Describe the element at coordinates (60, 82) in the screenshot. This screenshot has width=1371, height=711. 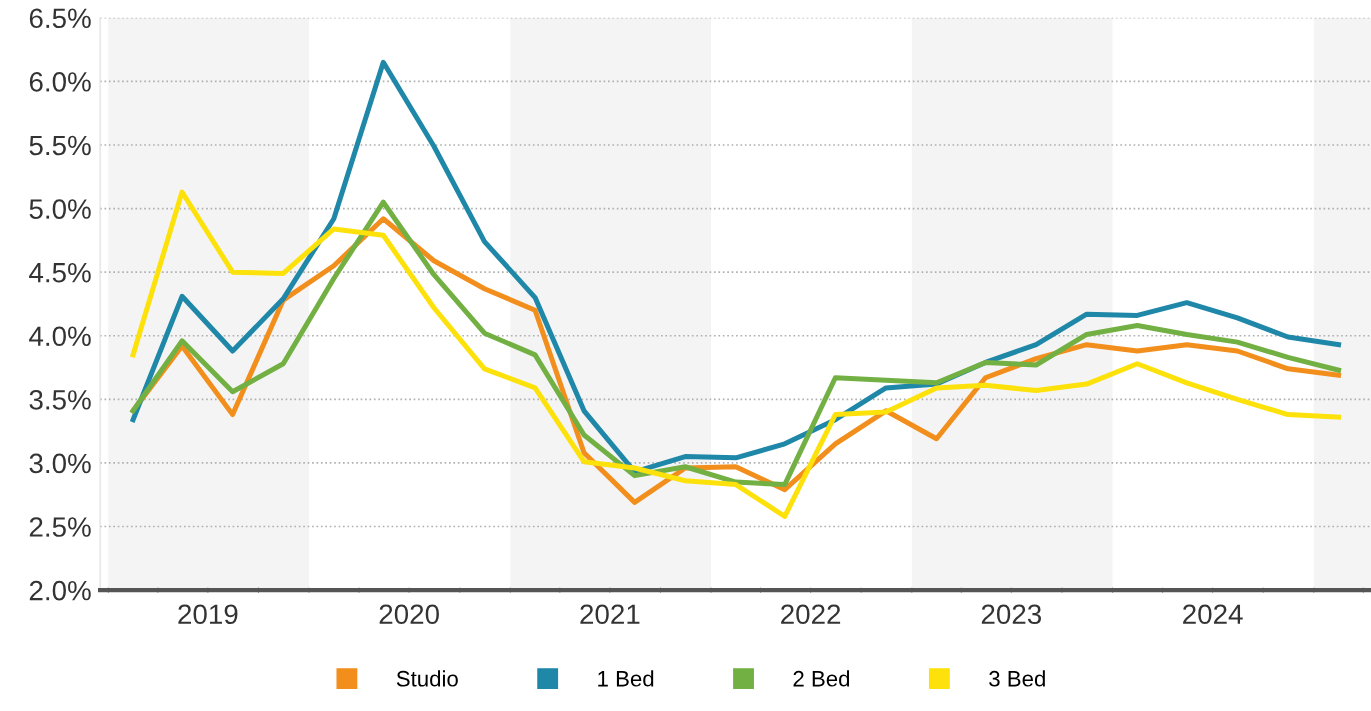
I see `y-tick-label: 6.0%` at that location.